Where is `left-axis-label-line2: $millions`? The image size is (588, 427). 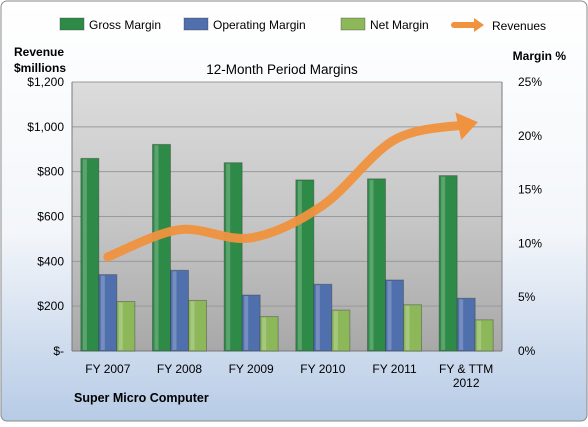 left-axis-label-line2: $millions is located at coordinates (40, 68).